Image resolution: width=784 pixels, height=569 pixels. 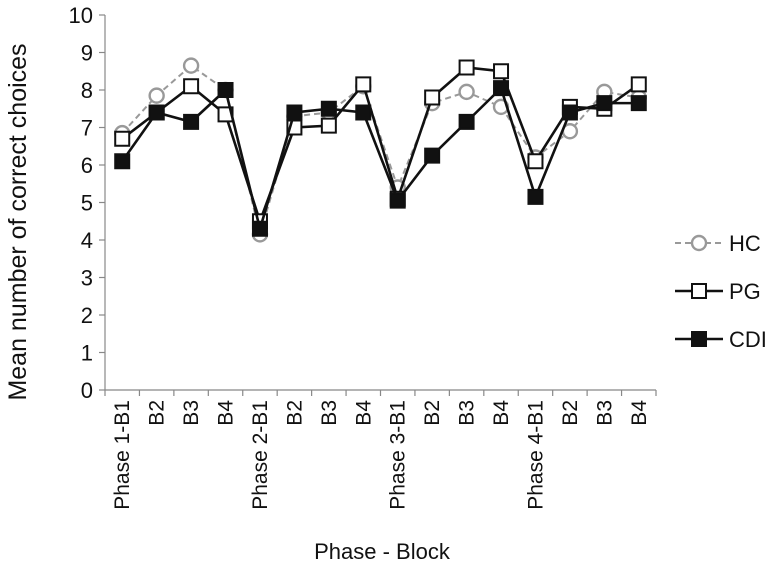 I want to click on y-axis-label: Mean number of correct choices, so click(x=18, y=221).